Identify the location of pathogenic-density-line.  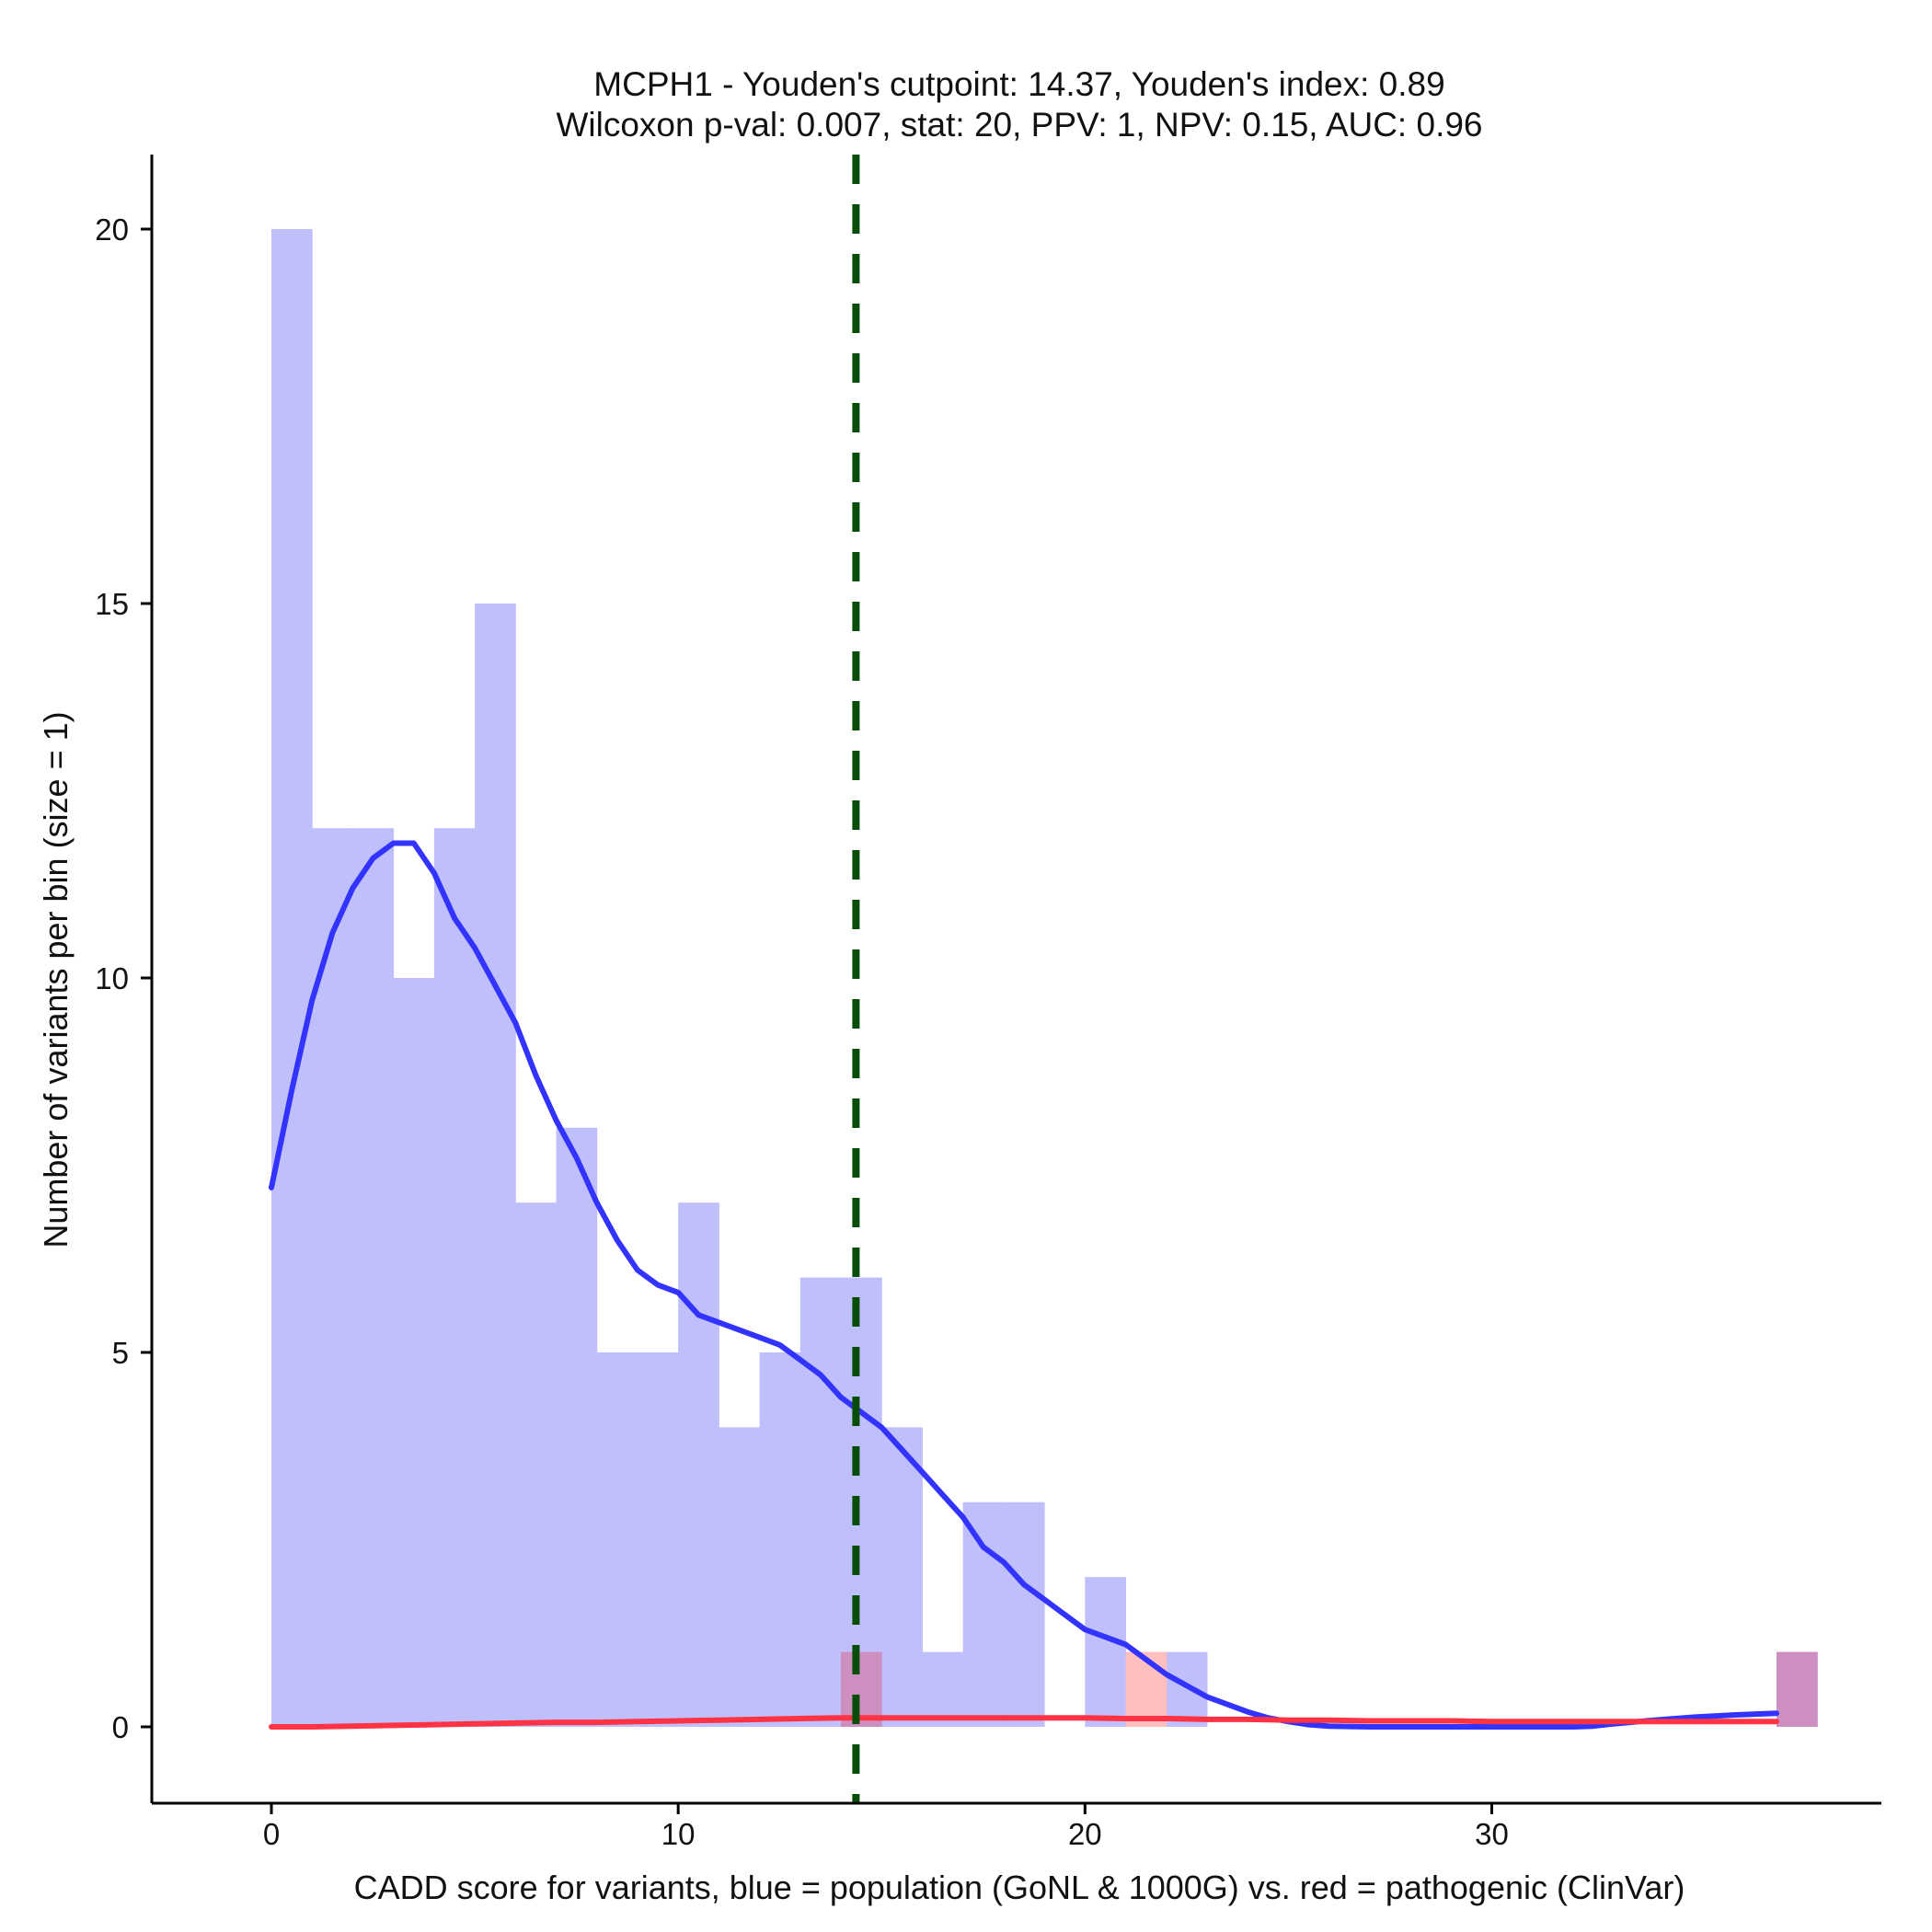
(1024, 1722).